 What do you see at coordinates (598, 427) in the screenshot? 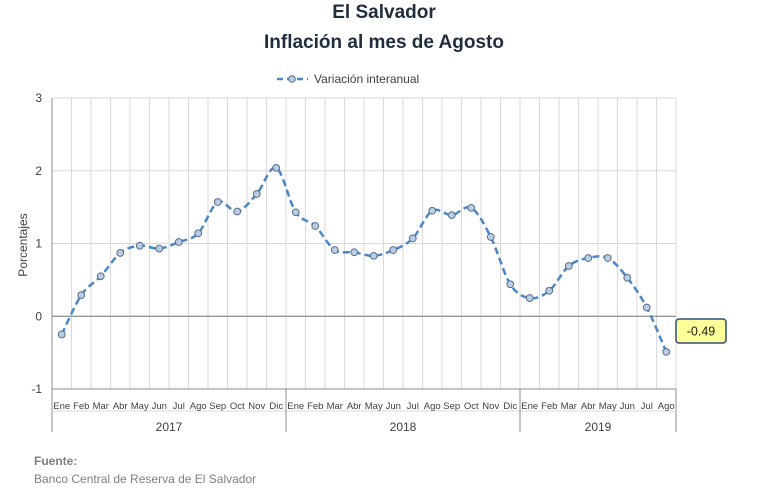
I see `year-label: 2019` at bounding box center [598, 427].